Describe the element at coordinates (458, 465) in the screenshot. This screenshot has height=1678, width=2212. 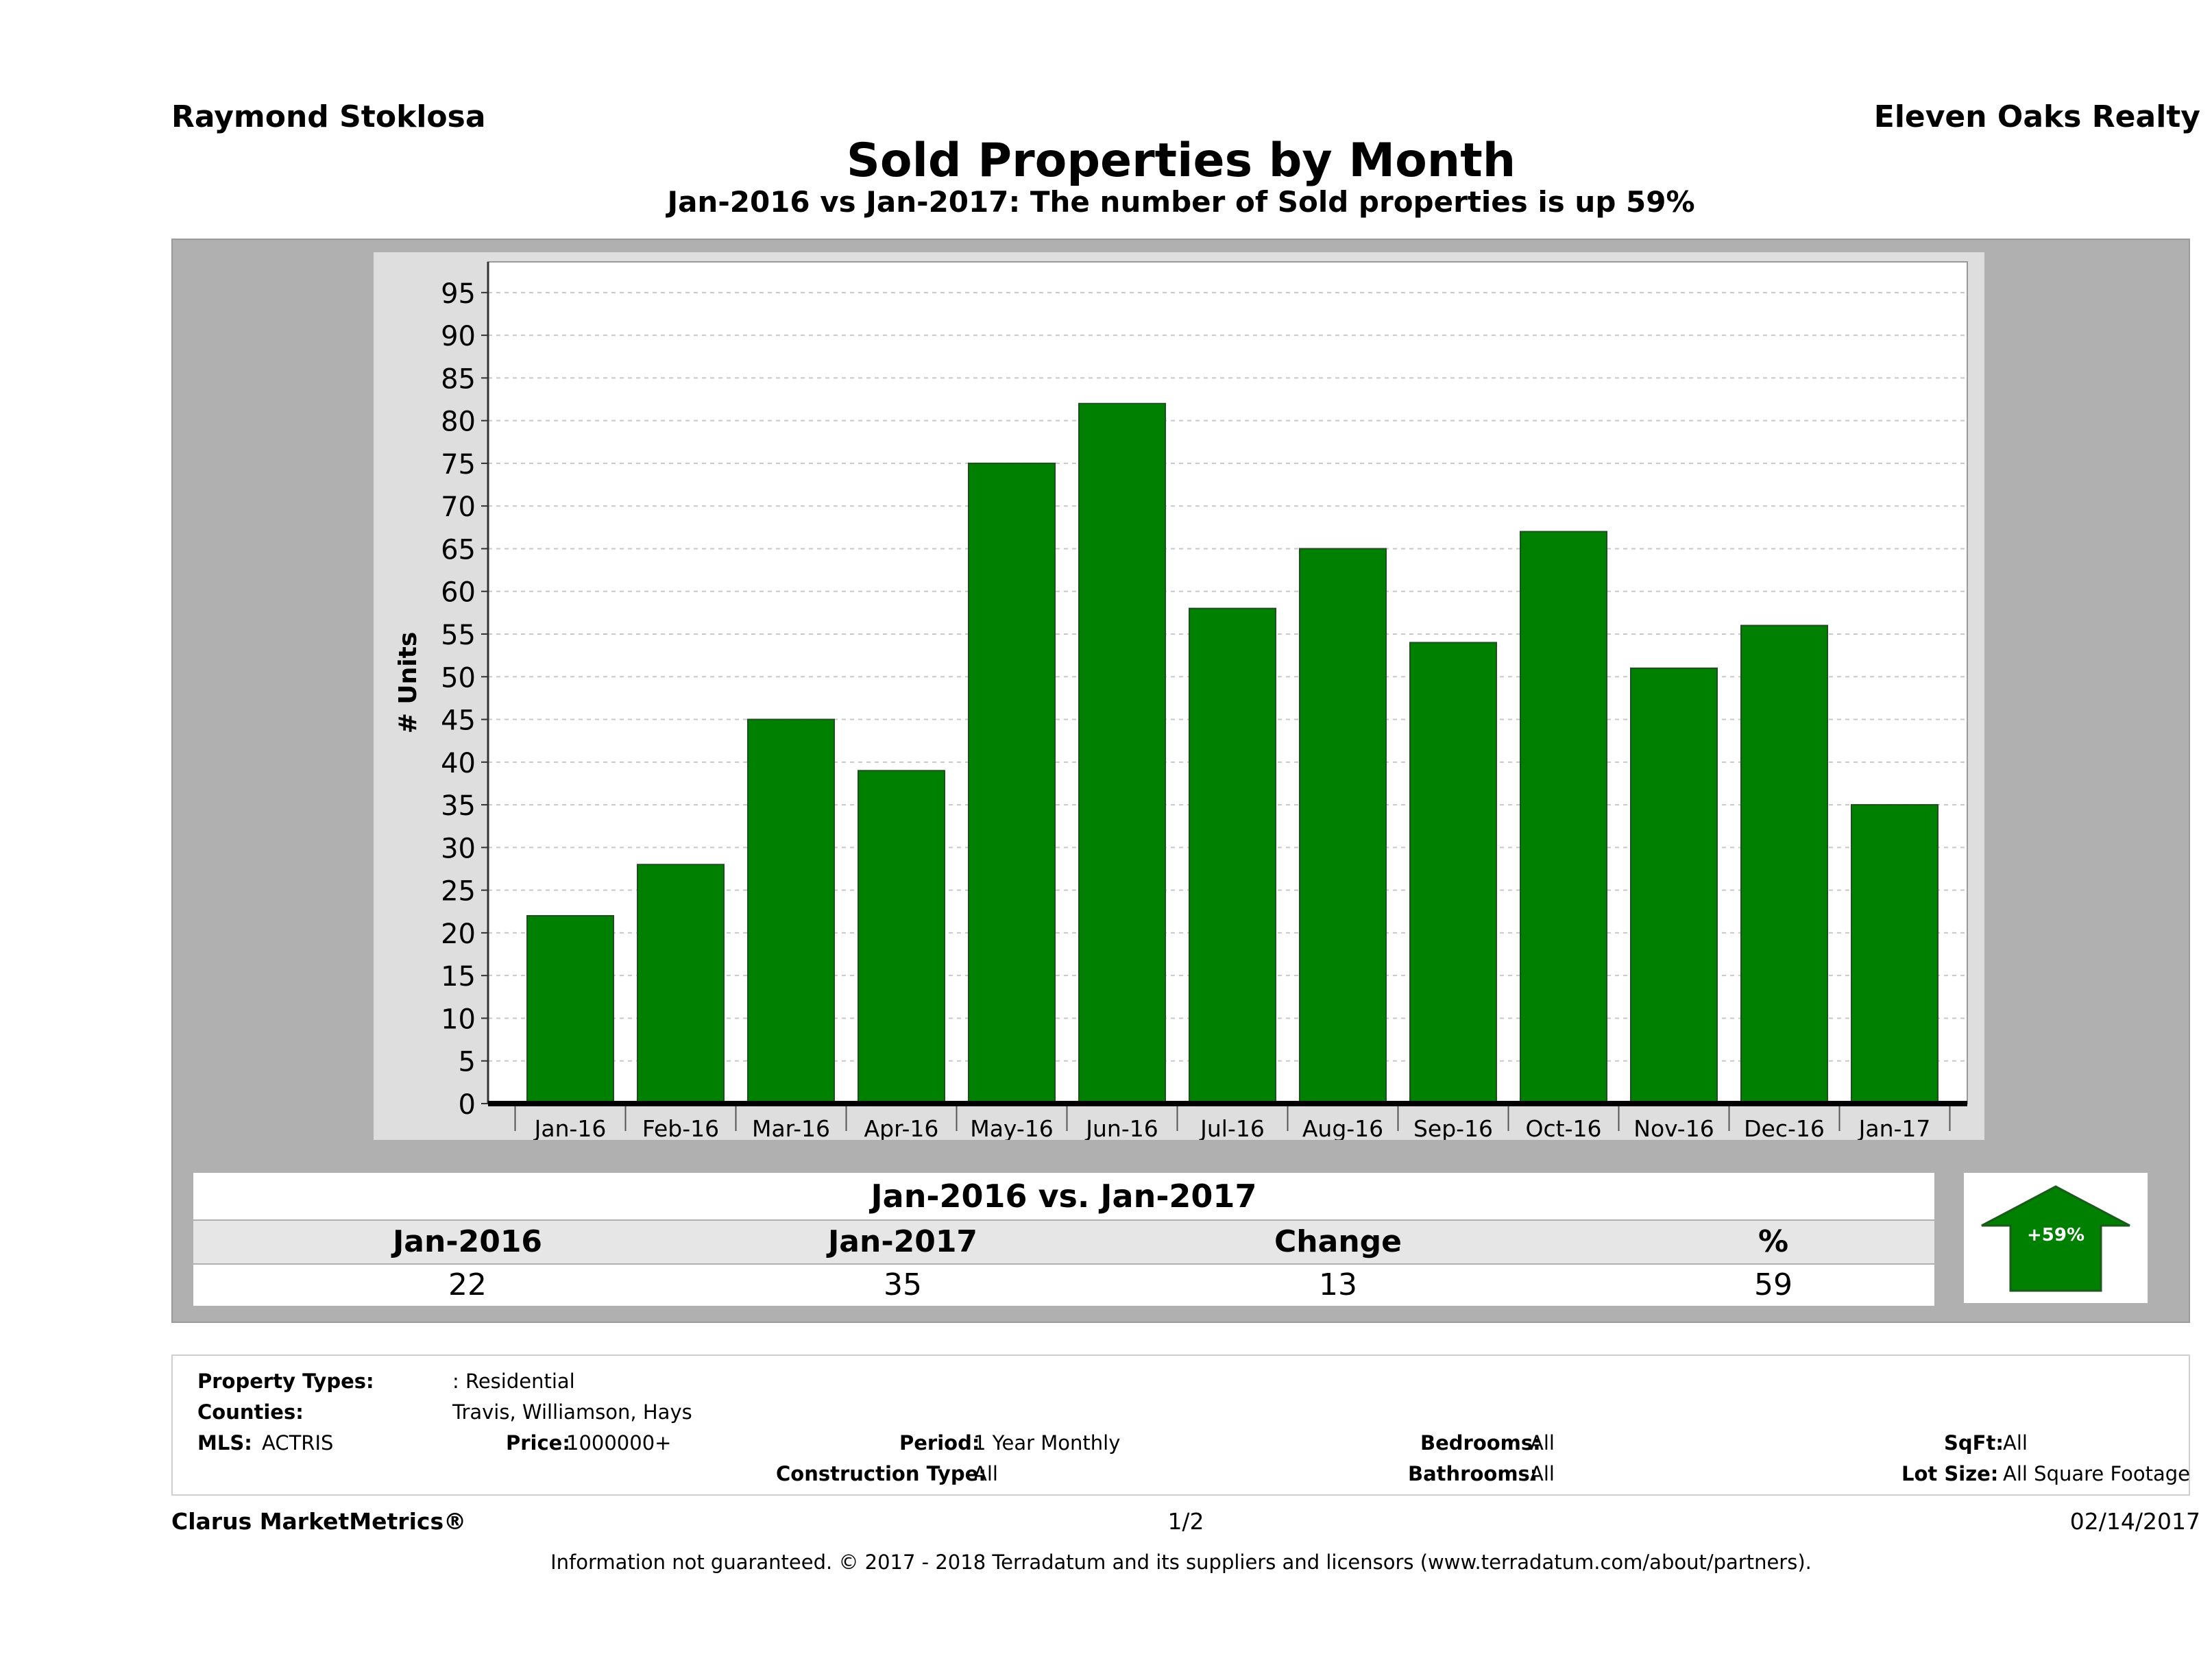
I see `y-tick-label: 75` at that location.